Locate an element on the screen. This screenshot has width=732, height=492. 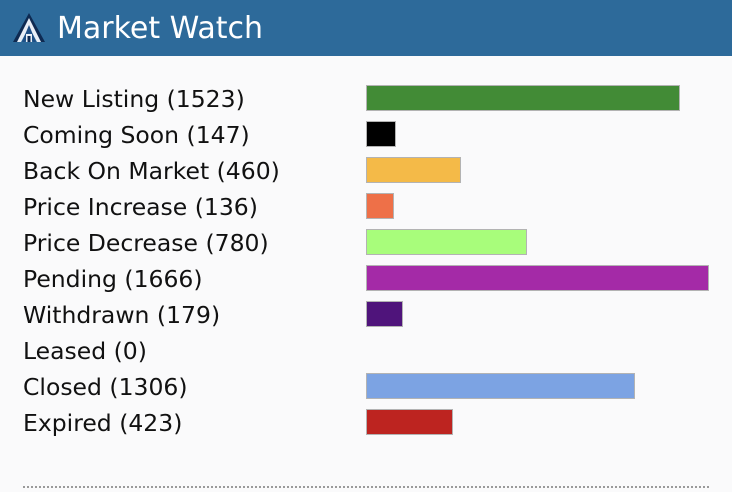
bar-label-withdrawn: Withdrawn (179) is located at coordinates (122, 315).